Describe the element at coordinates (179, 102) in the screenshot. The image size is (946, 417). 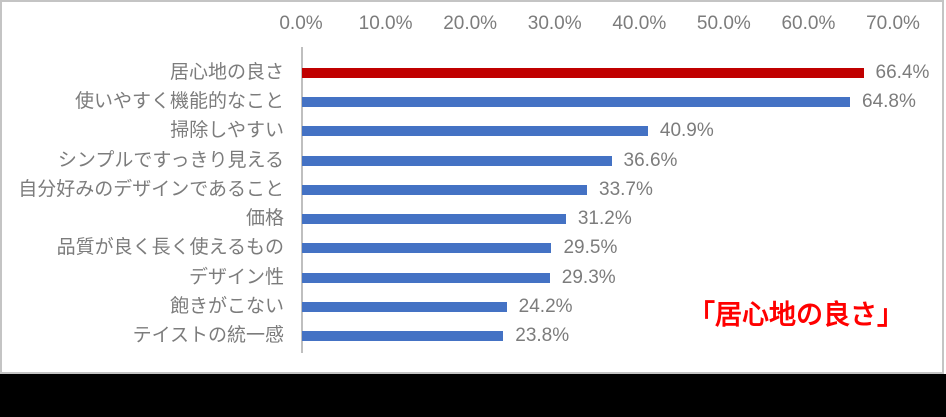
I see `category-label: 使いやすく機能的なこと` at that location.